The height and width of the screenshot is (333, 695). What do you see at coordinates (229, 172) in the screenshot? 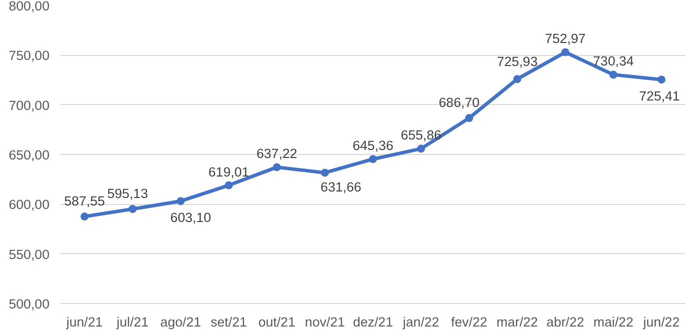
I see `data-label: 619,01` at bounding box center [229, 172].